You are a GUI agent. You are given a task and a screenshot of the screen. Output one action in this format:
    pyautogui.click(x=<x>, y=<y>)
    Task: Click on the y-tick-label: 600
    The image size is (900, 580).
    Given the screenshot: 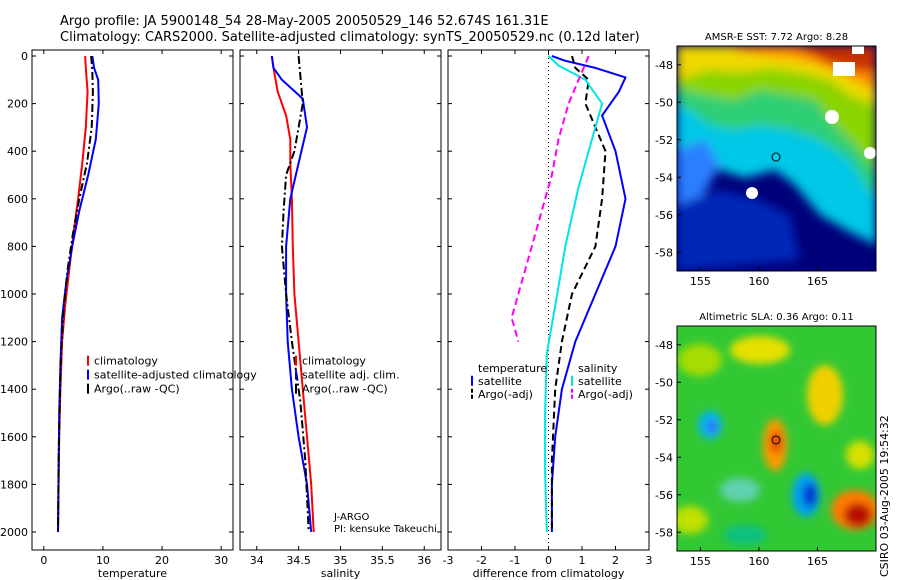 What is the action you would take?
    pyautogui.click(x=17, y=199)
    